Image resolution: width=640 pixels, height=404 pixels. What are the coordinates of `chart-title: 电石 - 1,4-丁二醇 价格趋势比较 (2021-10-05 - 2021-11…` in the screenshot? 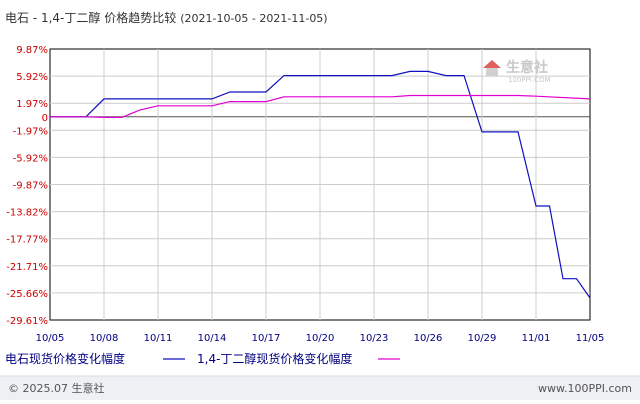 It's located at (166, 17).